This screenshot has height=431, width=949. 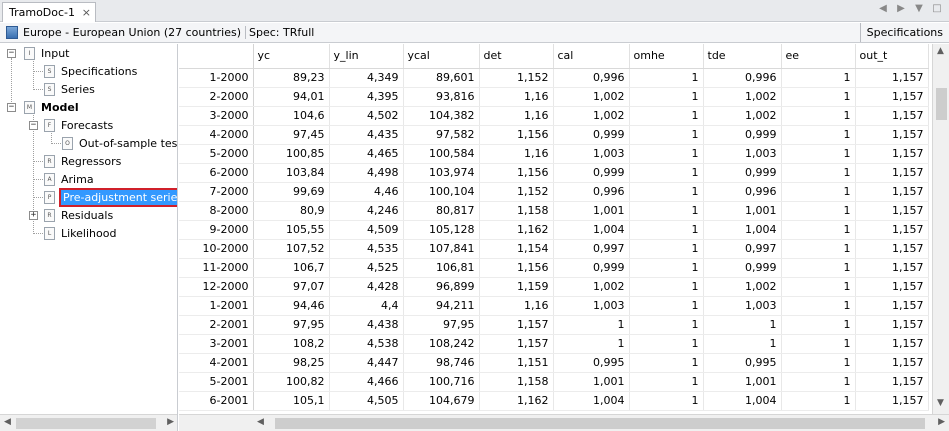 What do you see at coordinates (904, 32) in the screenshot?
I see `specifications-button: Specifications` at bounding box center [904, 32].